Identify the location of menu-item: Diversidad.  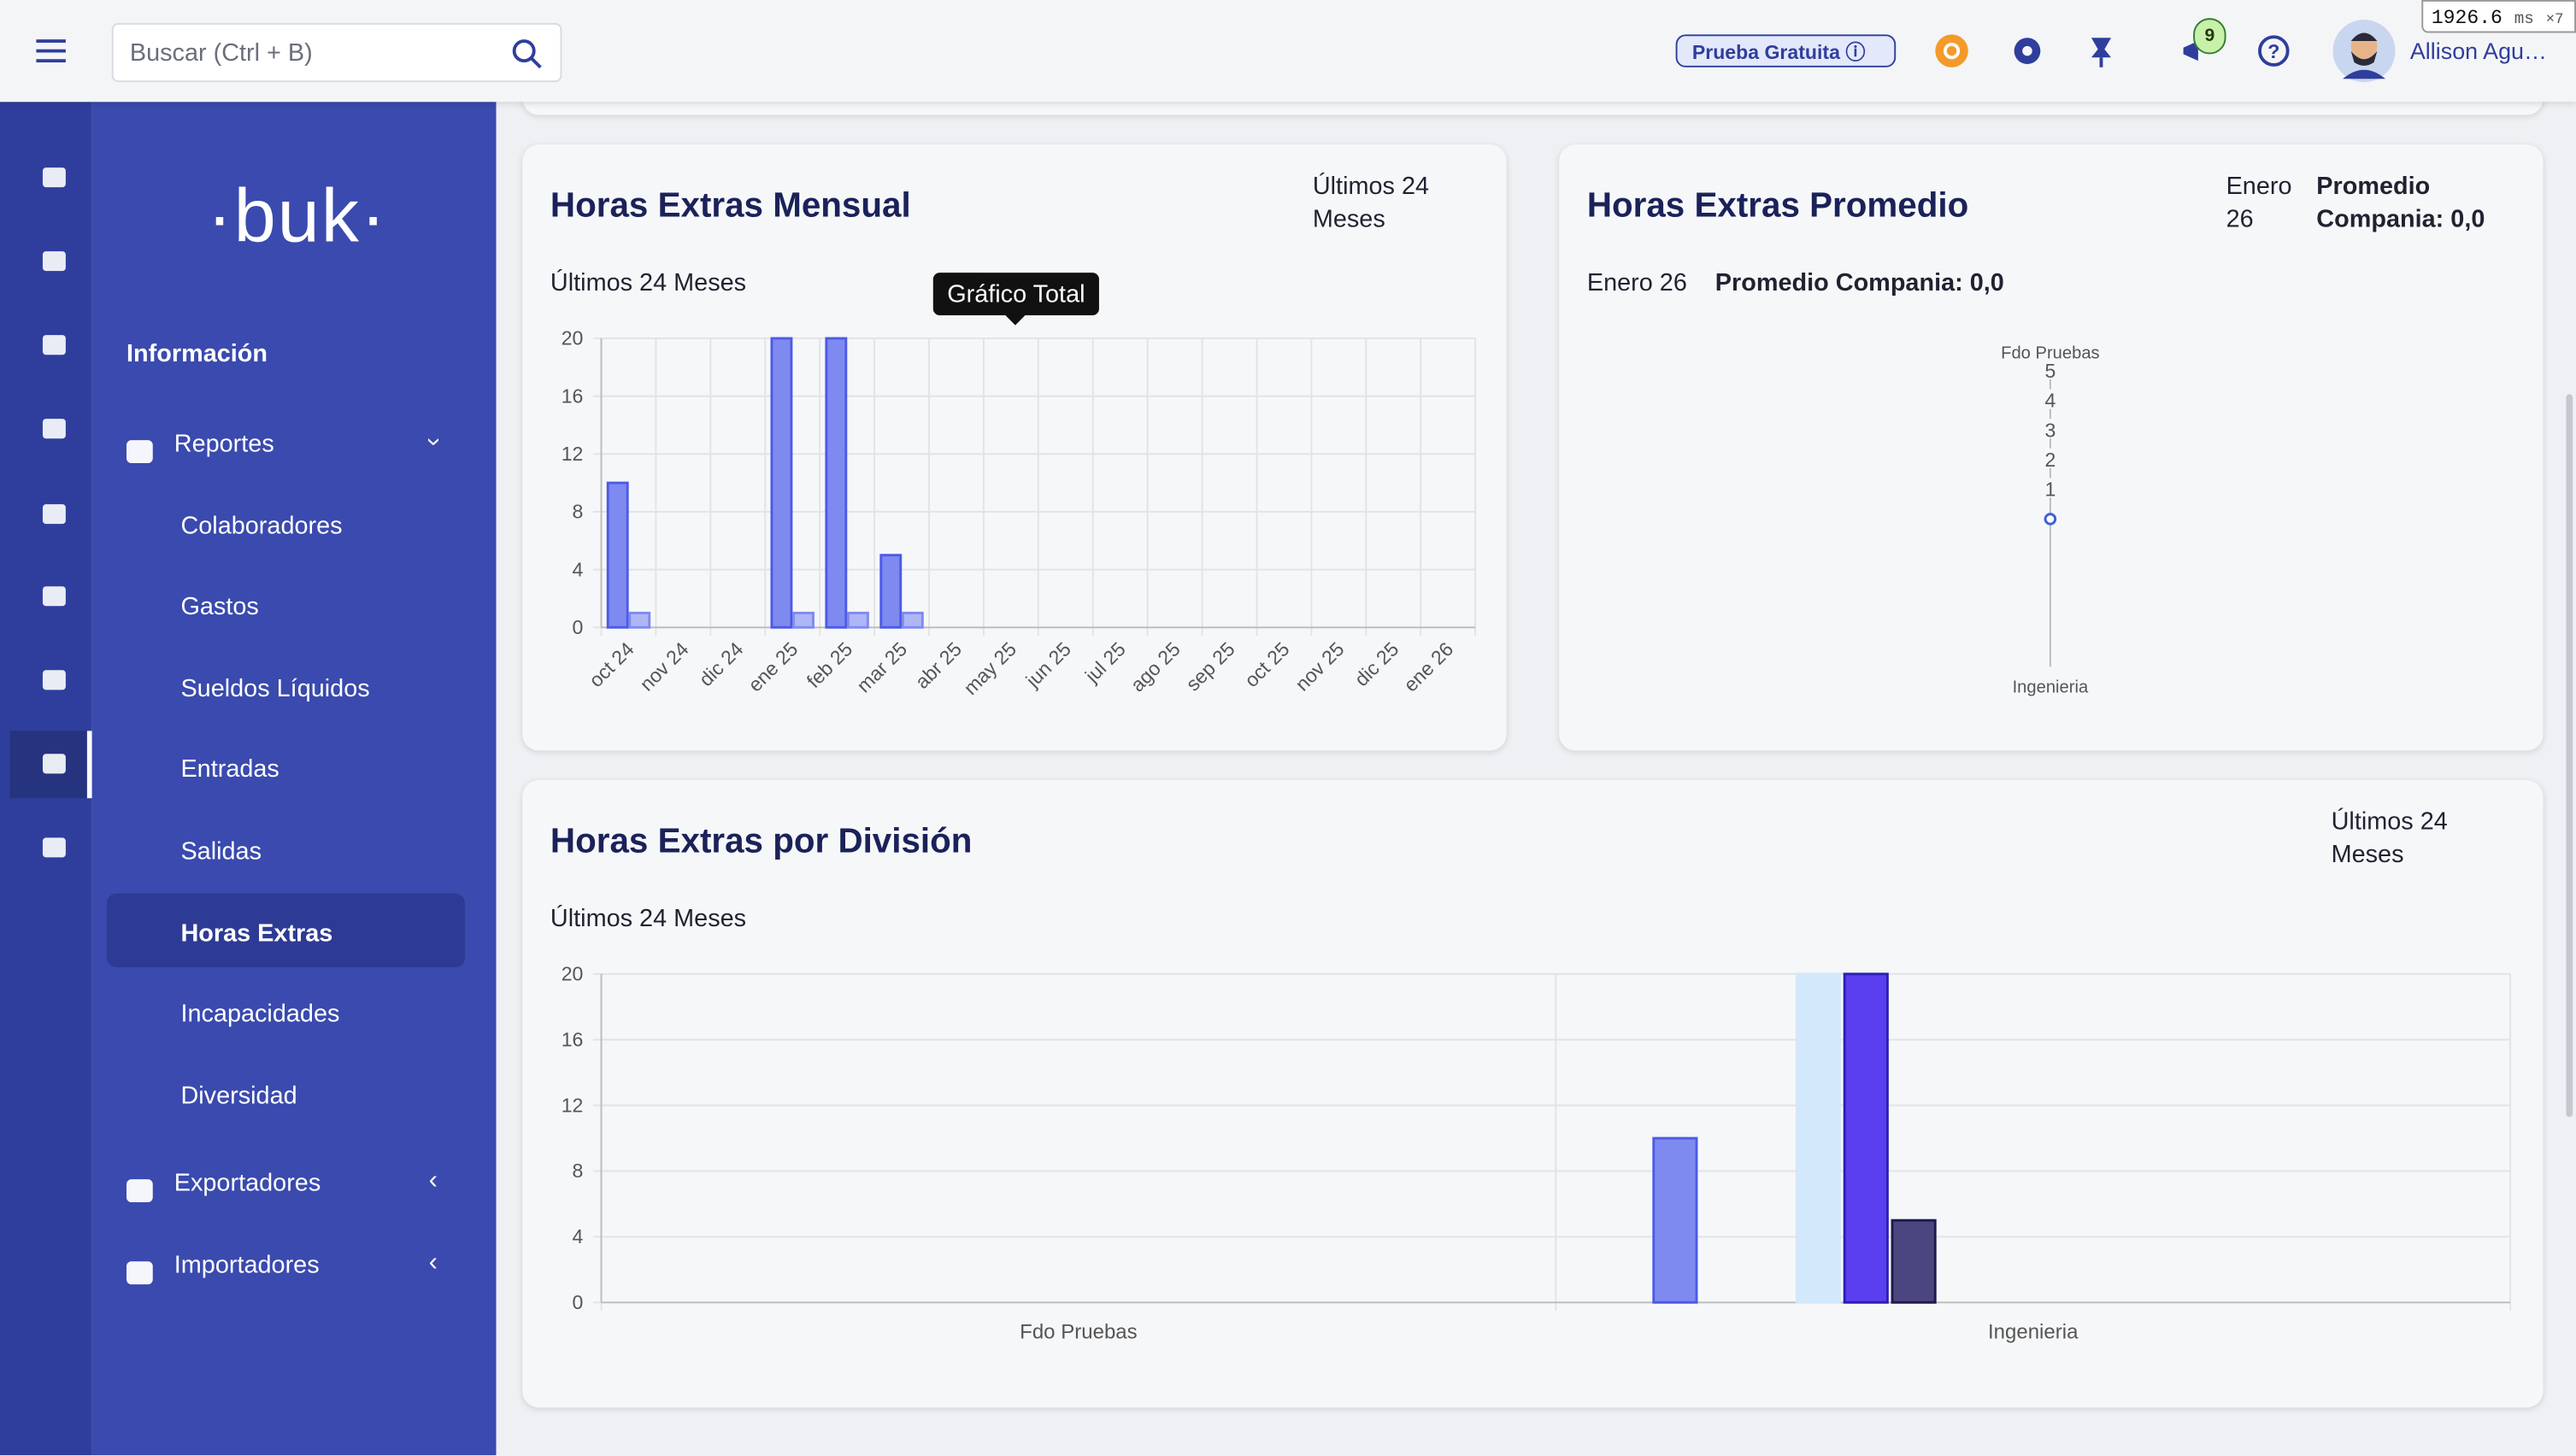
(238, 1096).